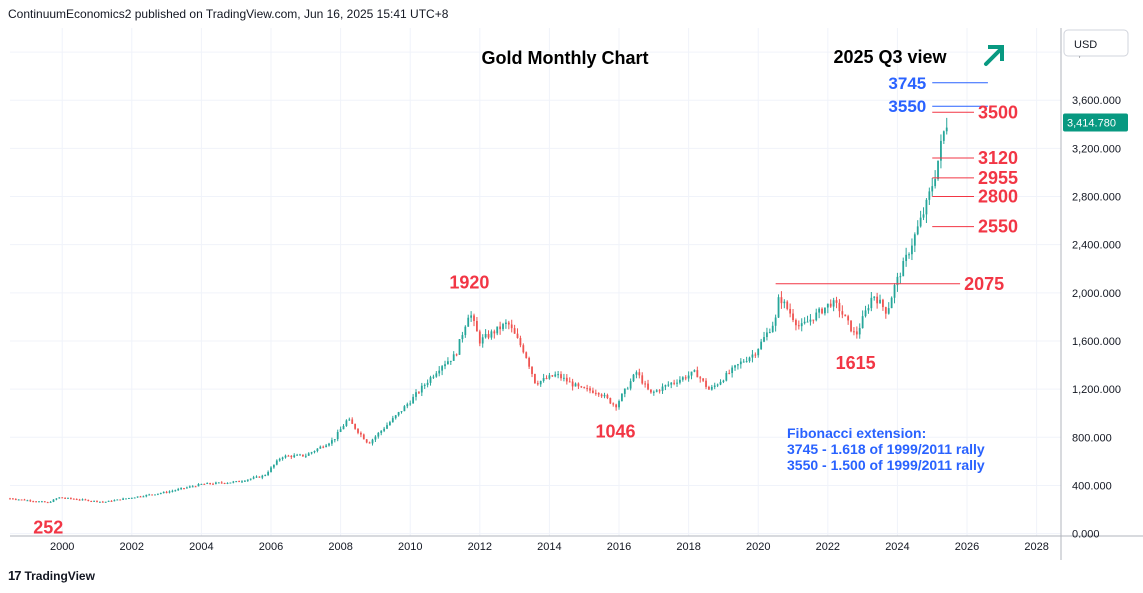 The height and width of the screenshot is (593, 1143). I want to click on fib-note-line: 3550 - 1.500 of 1999/2011 rally, so click(886, 465).